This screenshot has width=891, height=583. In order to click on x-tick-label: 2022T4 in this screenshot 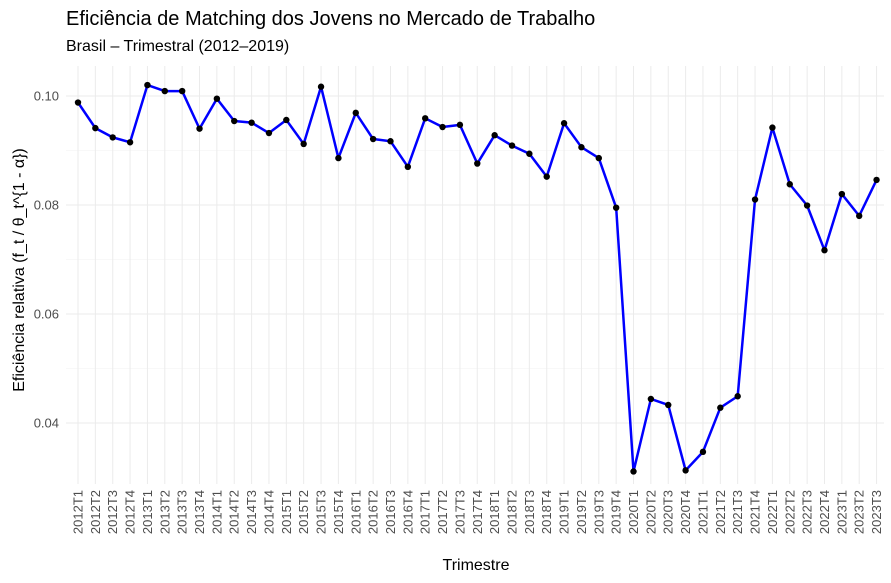, I will do `click(824, 512)`.